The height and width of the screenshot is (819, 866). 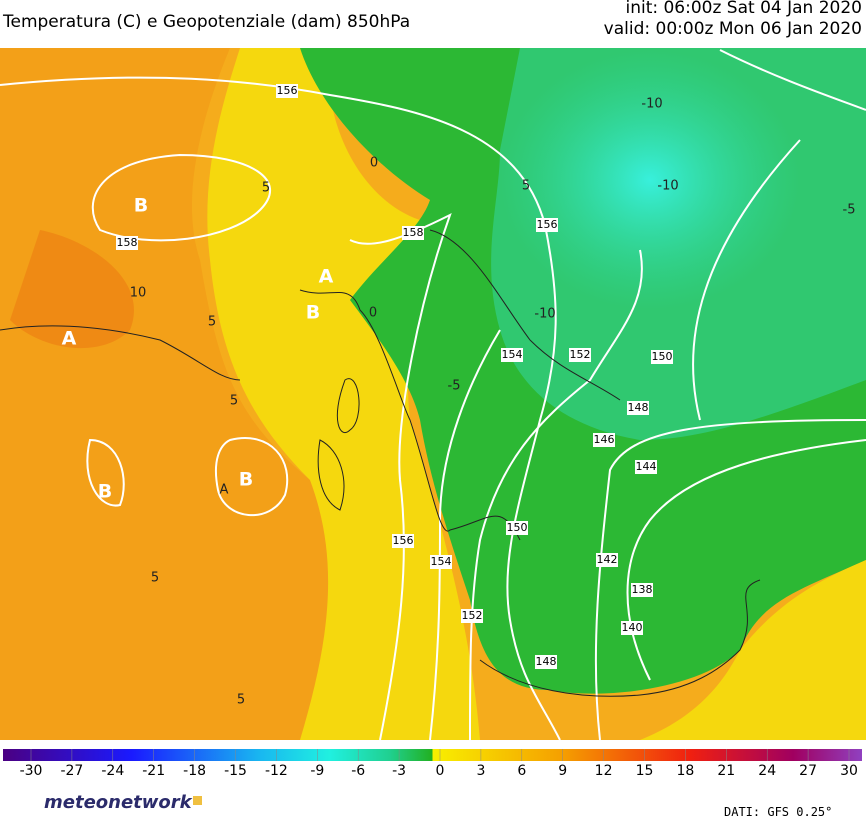 I want to click on colorbar-label: 18, so click(x=685, y=771).